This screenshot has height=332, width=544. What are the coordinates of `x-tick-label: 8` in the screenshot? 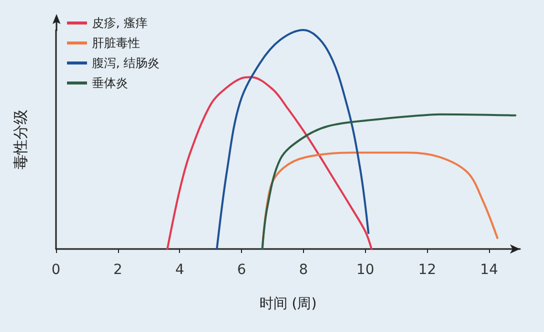 It's located at (303, 270).